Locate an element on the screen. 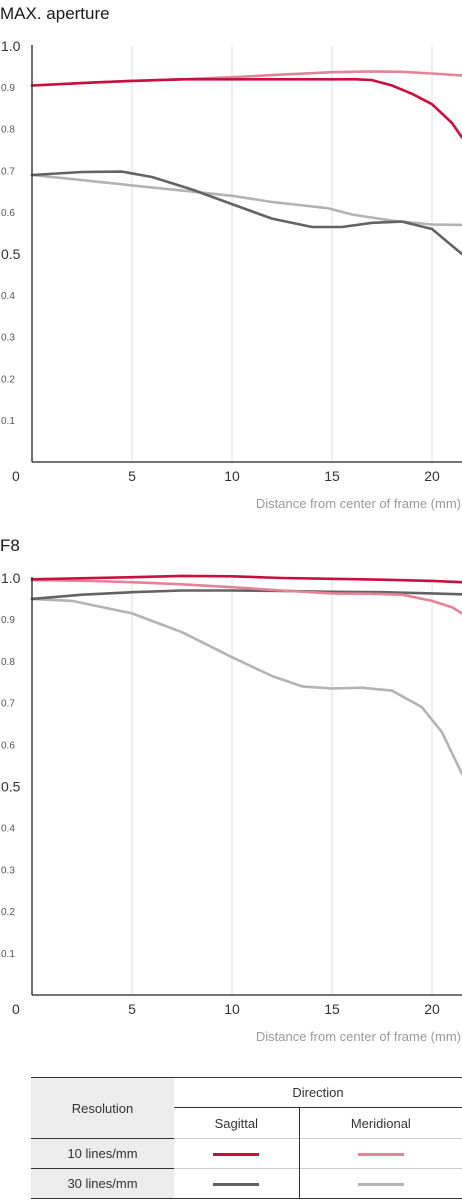 Image resolution: width=462 pixels, height=1200 pixels. legend-row-10: 10 lines/mm is located at coordinates (246, 1153).